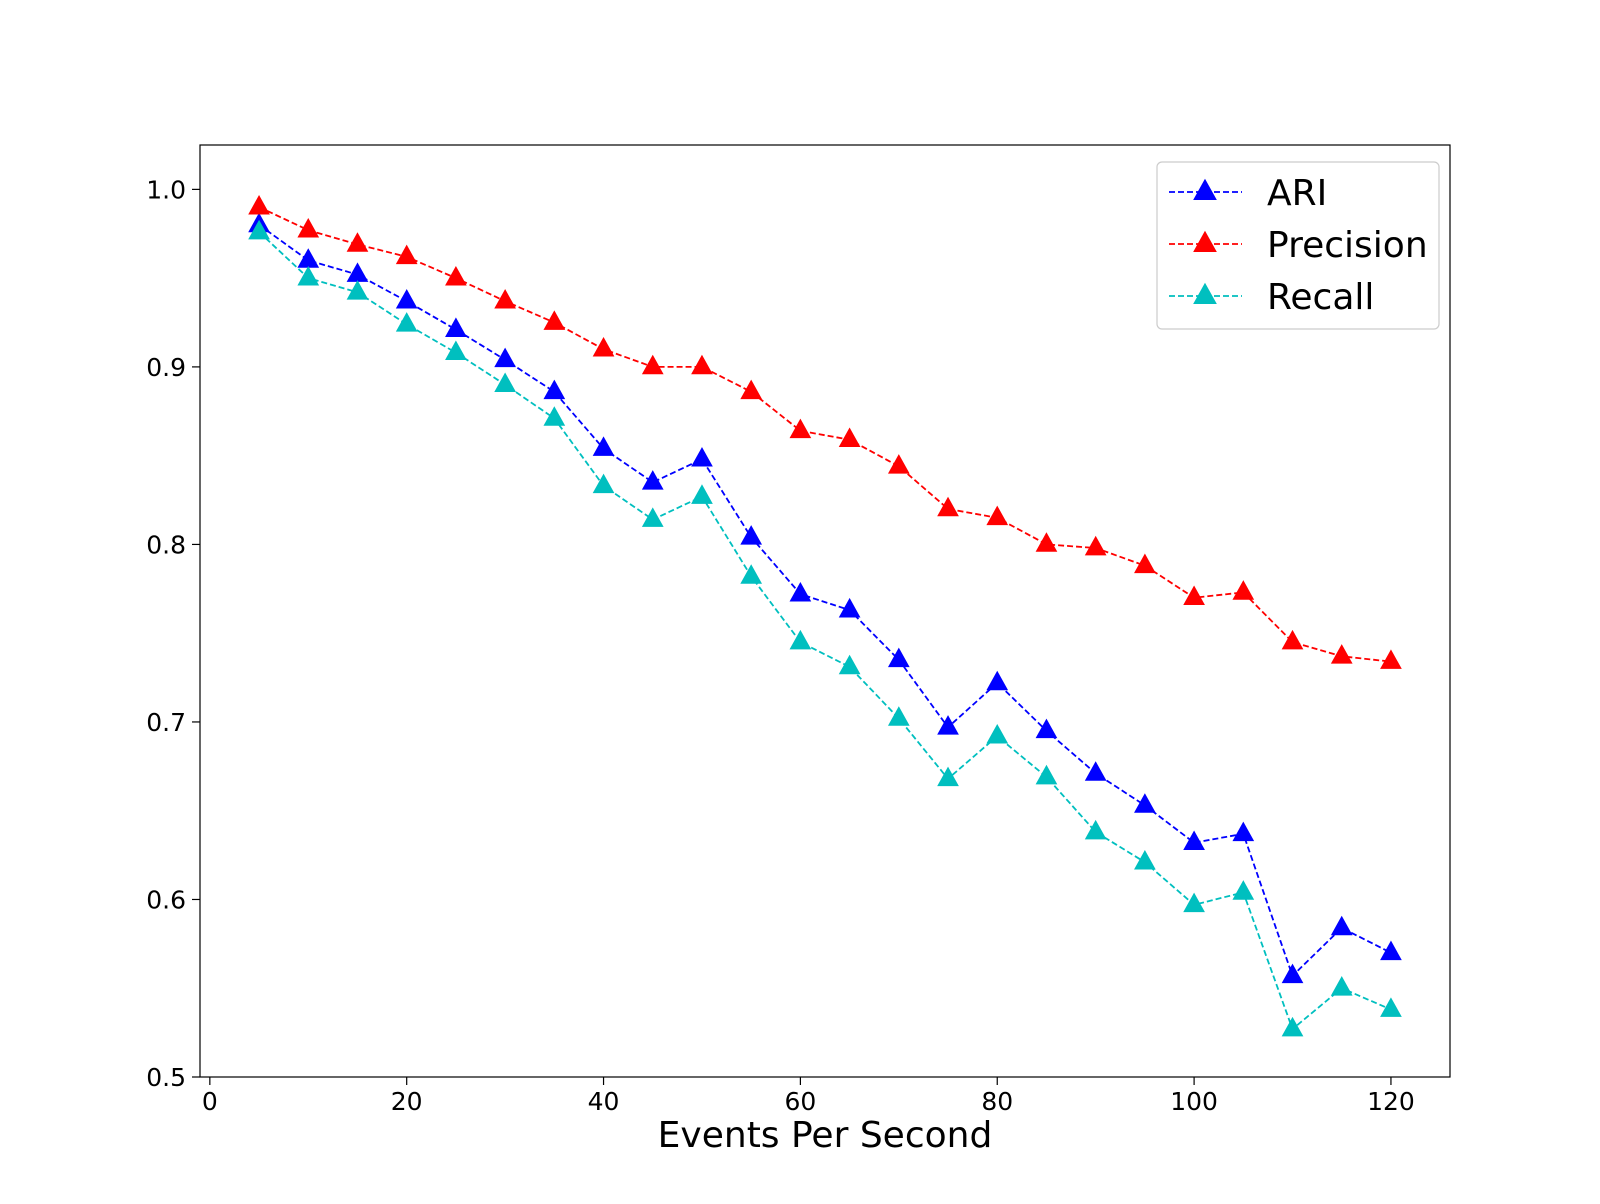 This screenshot has width=1600, height=1204. Describe the element at coordinates (1248, 193) in the screenshot. I see `legend-item-ari: ARI` at that location.